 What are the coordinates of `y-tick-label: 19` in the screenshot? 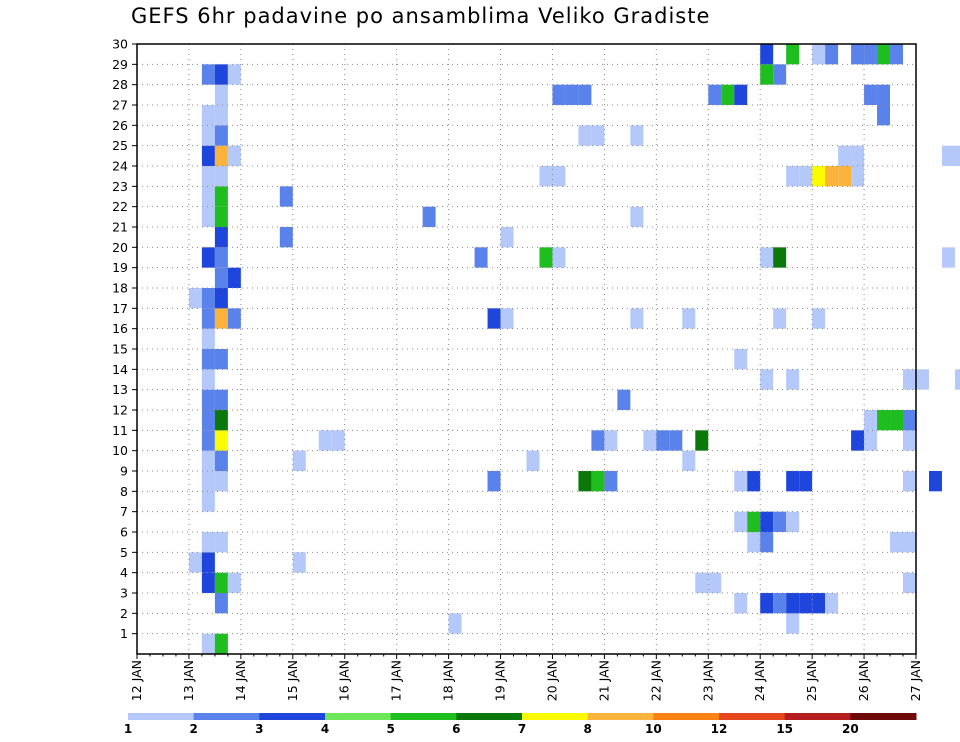 It's located at (120, 267).